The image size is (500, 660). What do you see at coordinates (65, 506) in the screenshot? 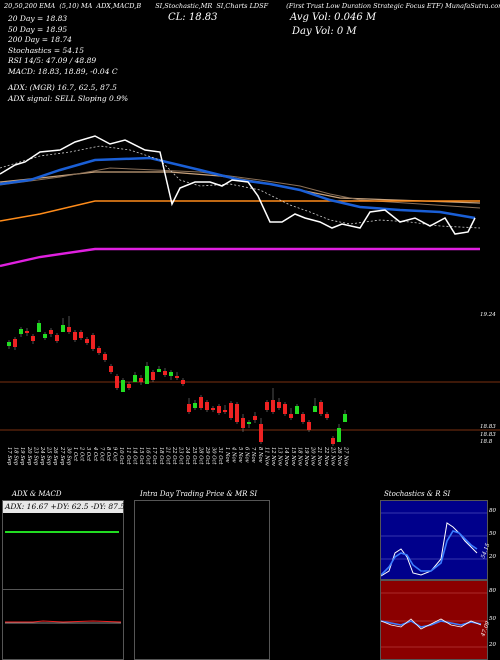
I see `adx-values: ADX: 16.67 +DY: 62.5 -DY: 87.5` at bounding box center [65, 506].